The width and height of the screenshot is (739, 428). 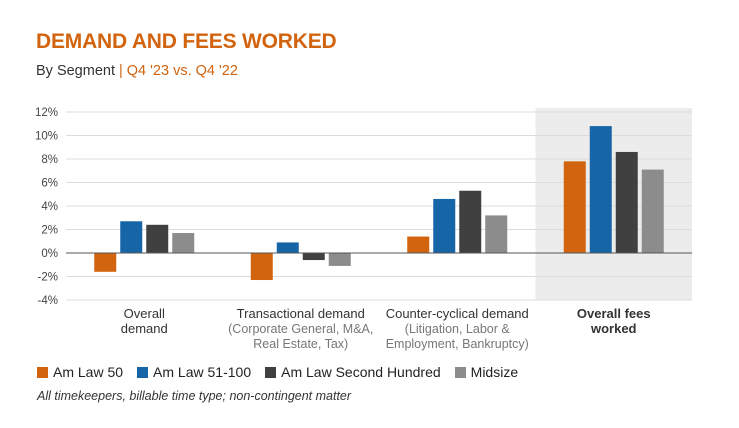 I want to click on legend-swatch-am-law-second-hundred, so click(x=271, y=372).